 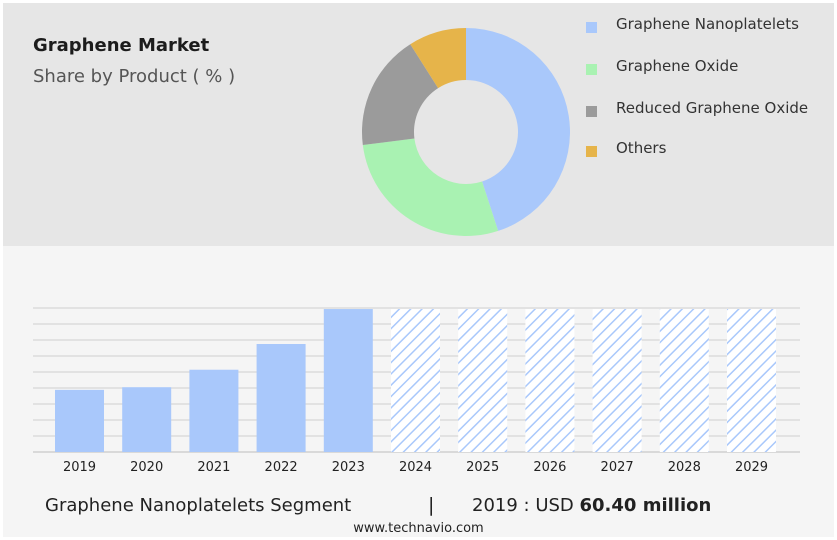 I want to click on x-tick-label: 2020, so click(x=146, y=467).